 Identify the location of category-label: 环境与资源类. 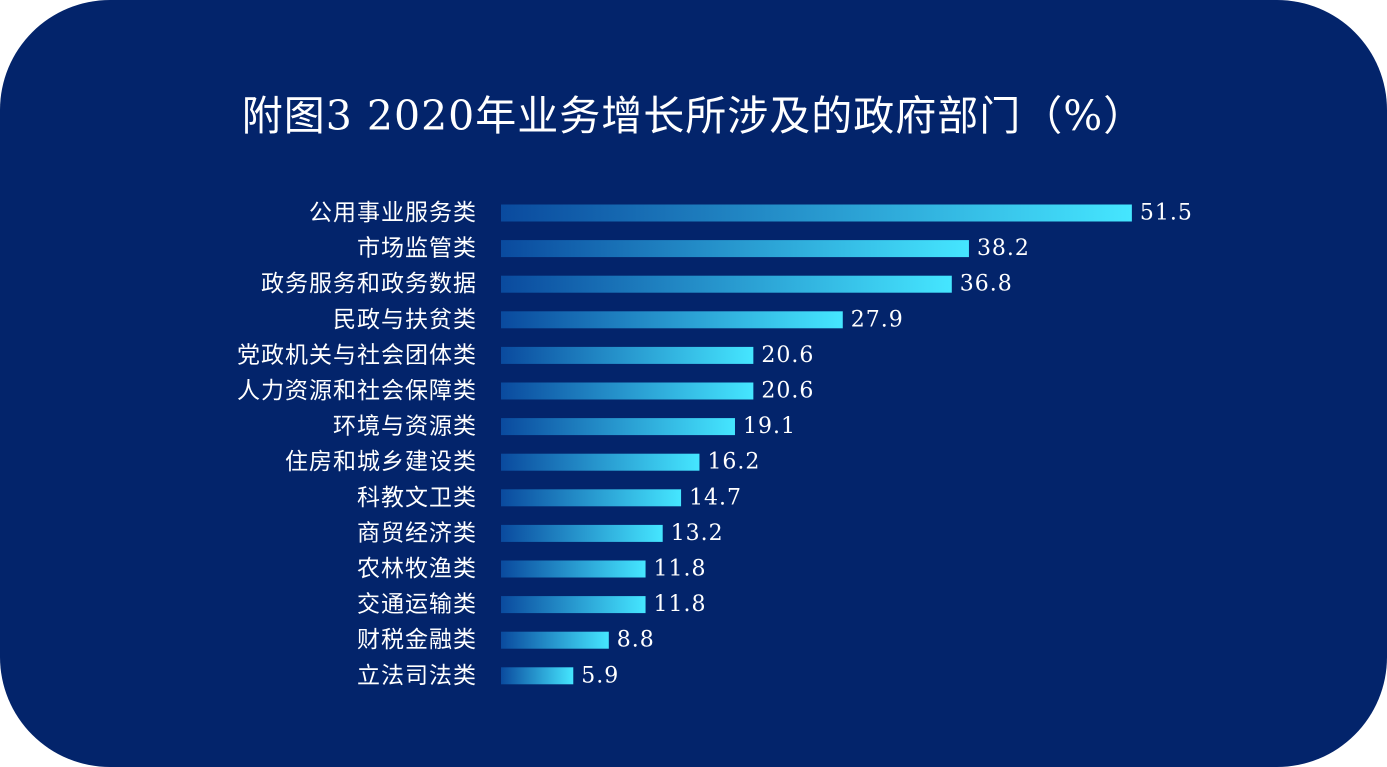
(405, 427).